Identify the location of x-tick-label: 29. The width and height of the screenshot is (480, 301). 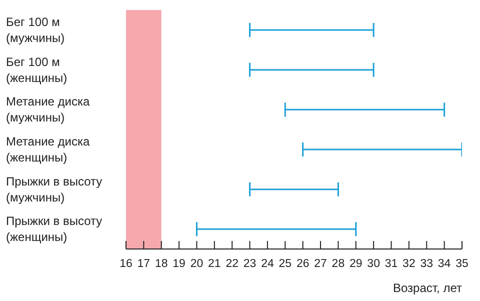
(355, 264).